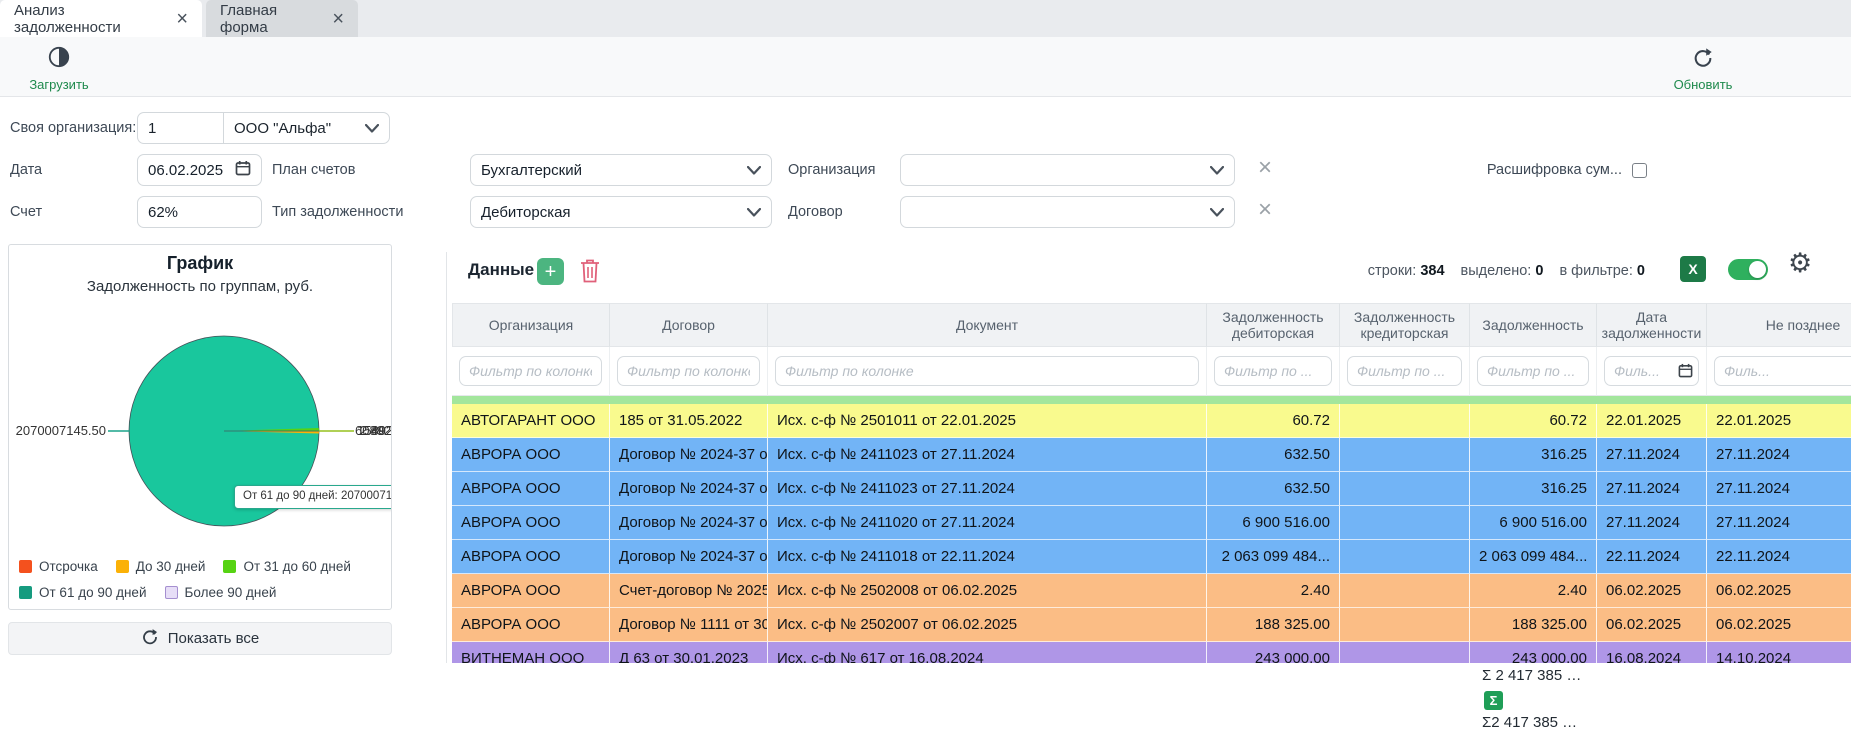  What do you see at coordinates (26, 170) in the screenshot?
I see `date-label: Дата` at bounding box center [26, 170].